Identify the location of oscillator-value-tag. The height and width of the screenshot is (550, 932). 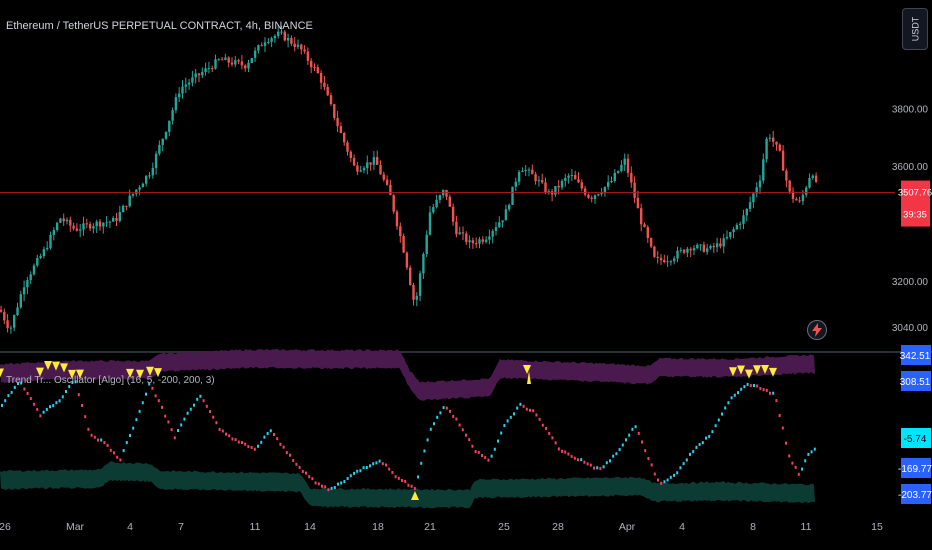
(916, 468).